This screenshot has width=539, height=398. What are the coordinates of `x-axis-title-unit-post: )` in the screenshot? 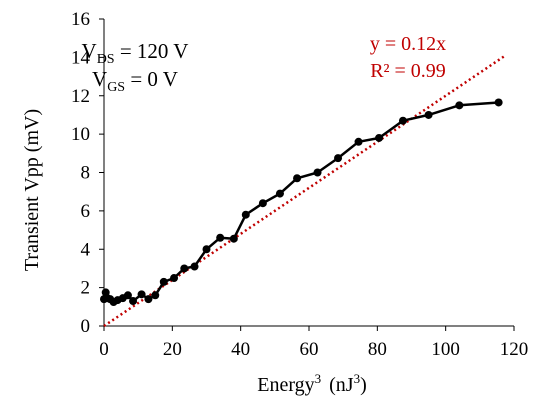 It's located at (363, 385).